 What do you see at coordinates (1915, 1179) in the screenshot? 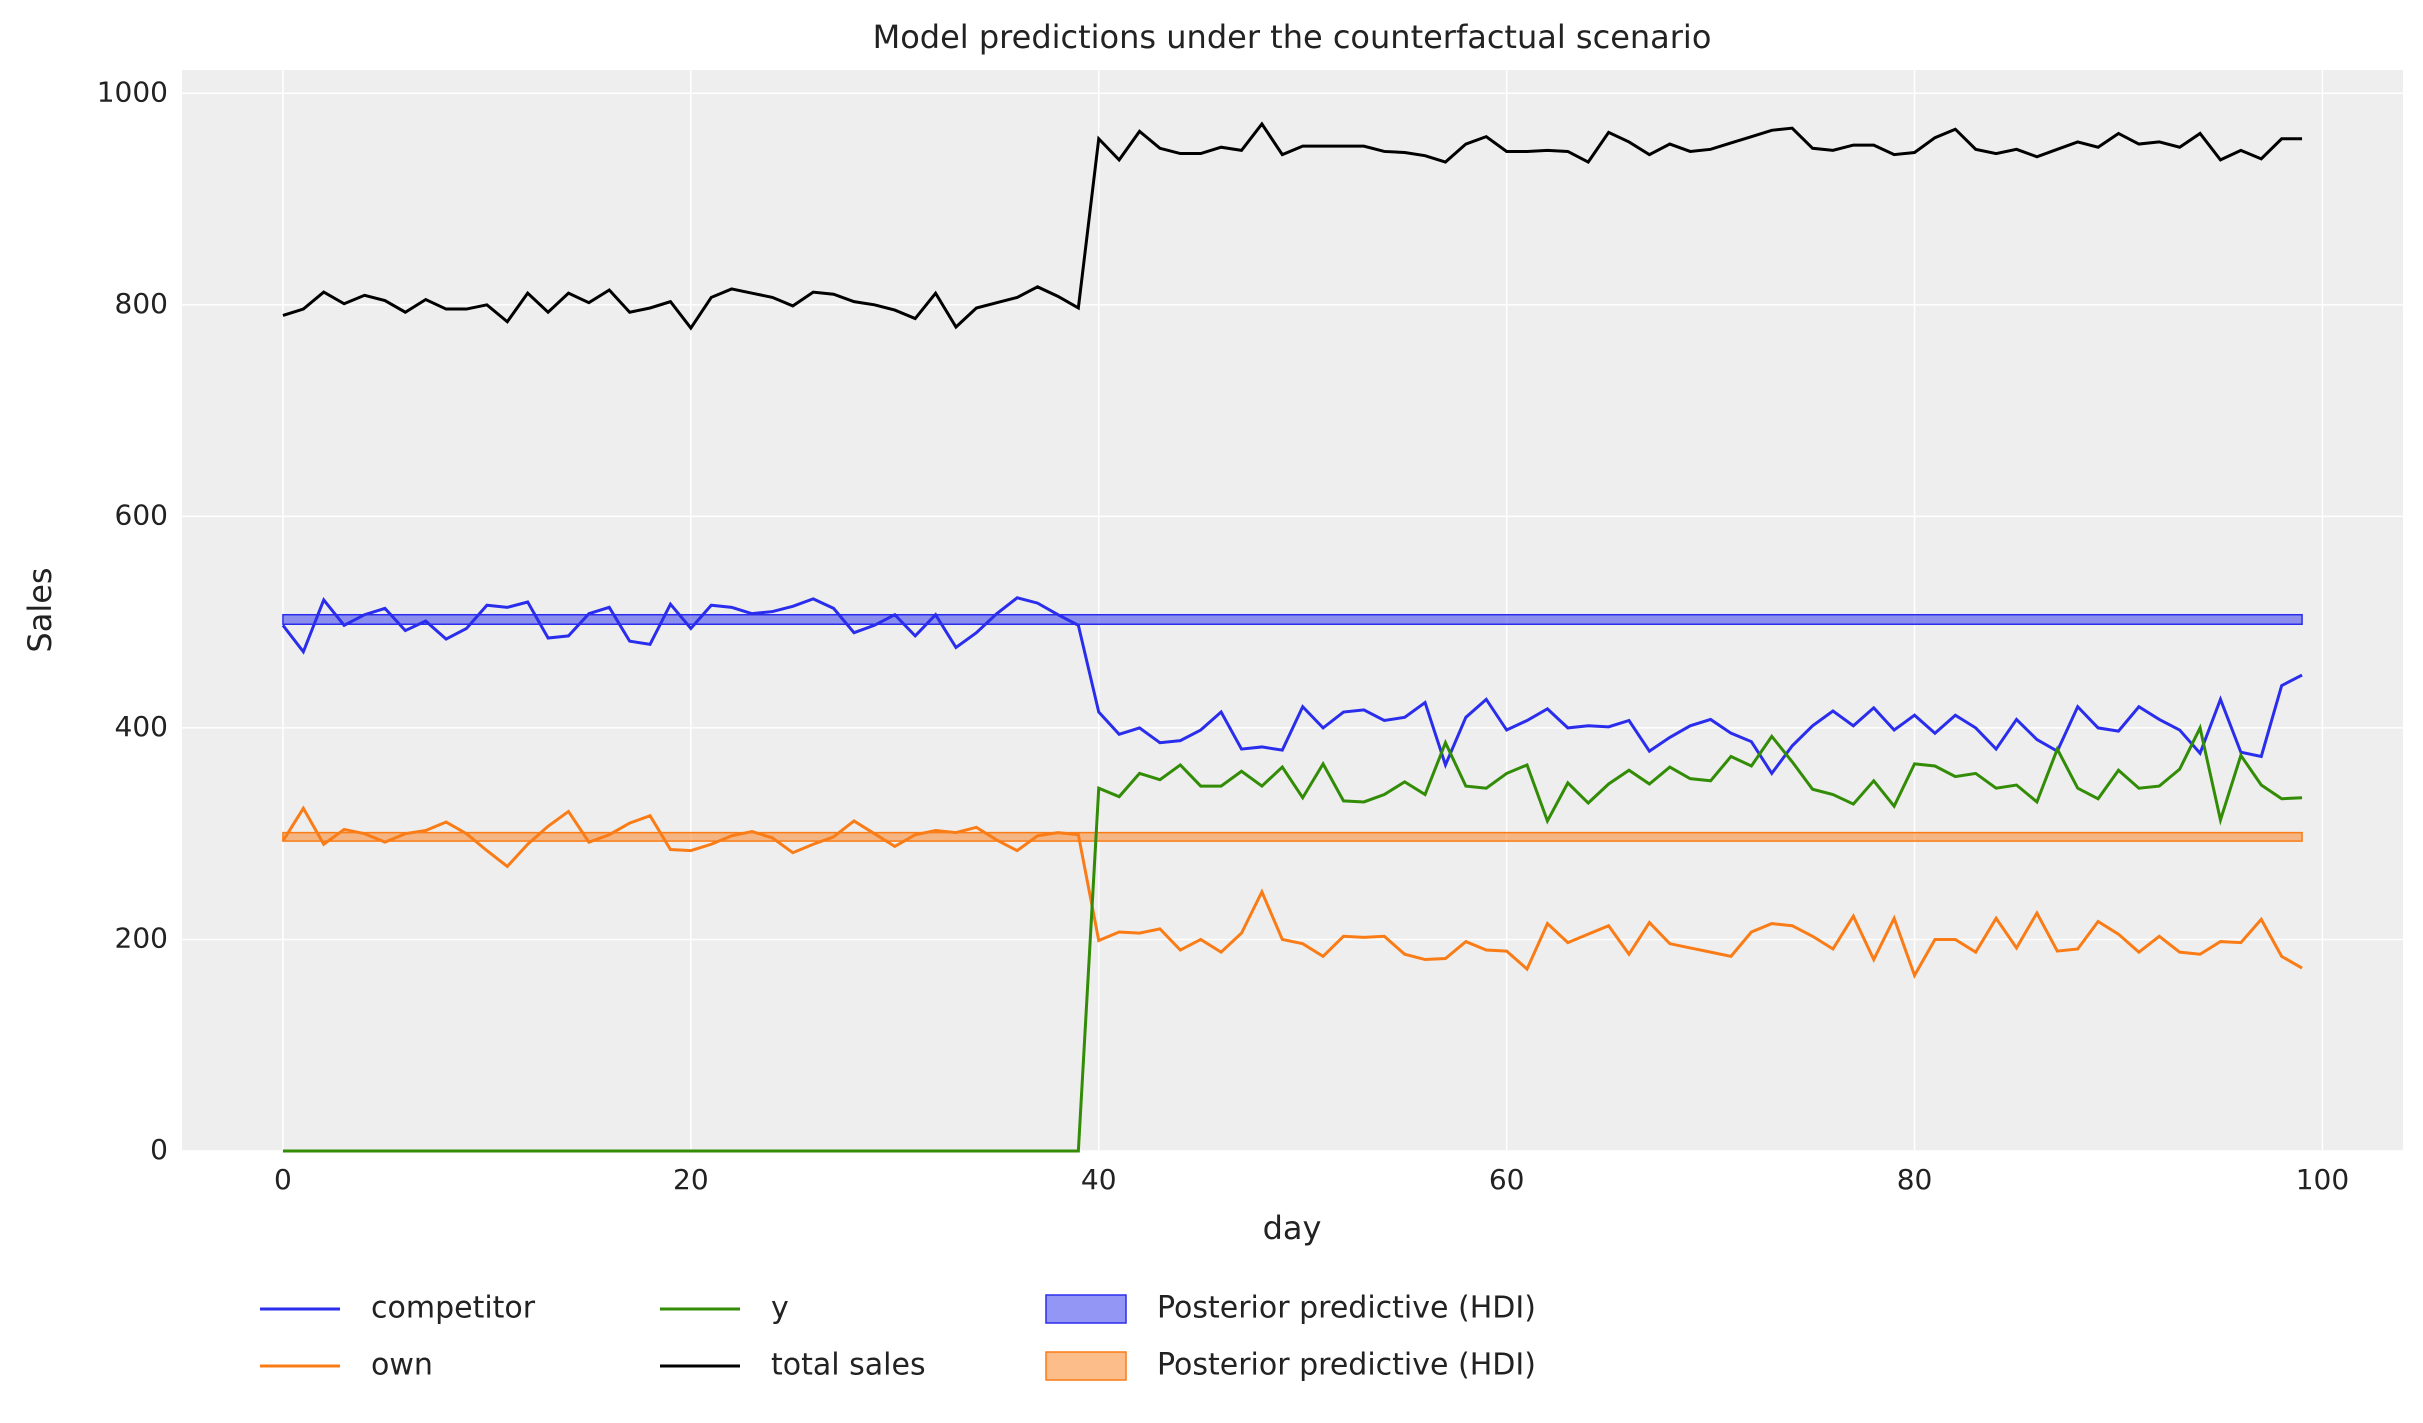
I see `x-tick-label: 80` at bounding box center [1915, 1179].